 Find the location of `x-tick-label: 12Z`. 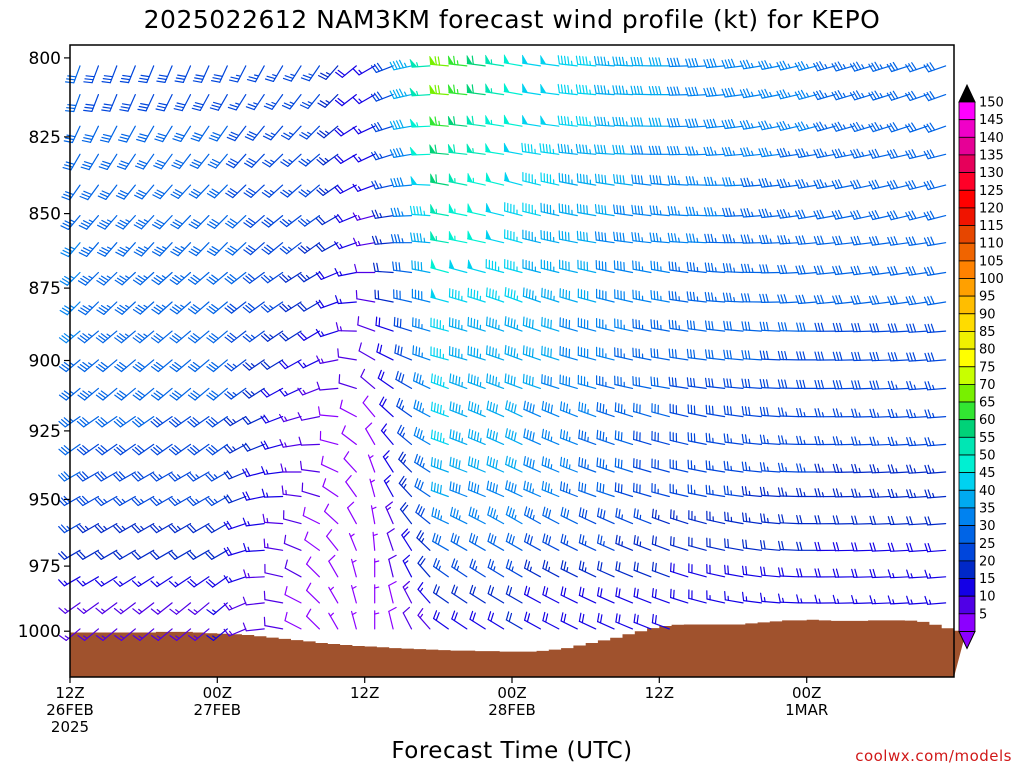

x-tick-label: 12Z is located at coordinates (659, 693).